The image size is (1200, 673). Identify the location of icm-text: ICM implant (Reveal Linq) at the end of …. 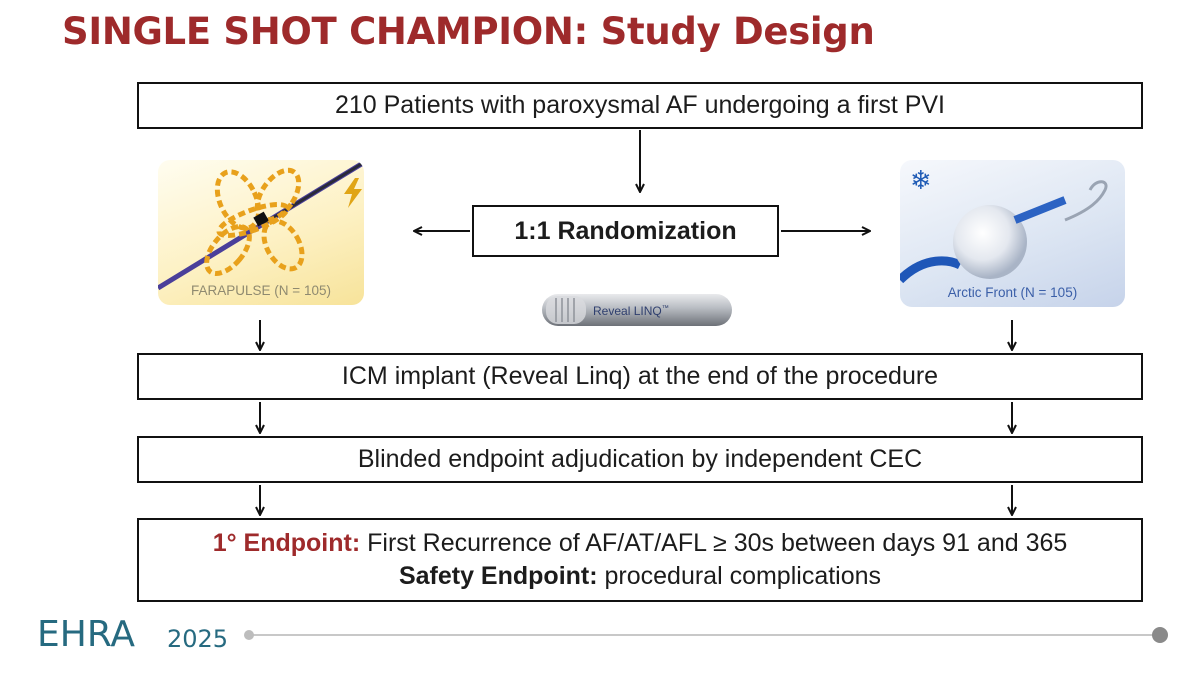
(640, 376).